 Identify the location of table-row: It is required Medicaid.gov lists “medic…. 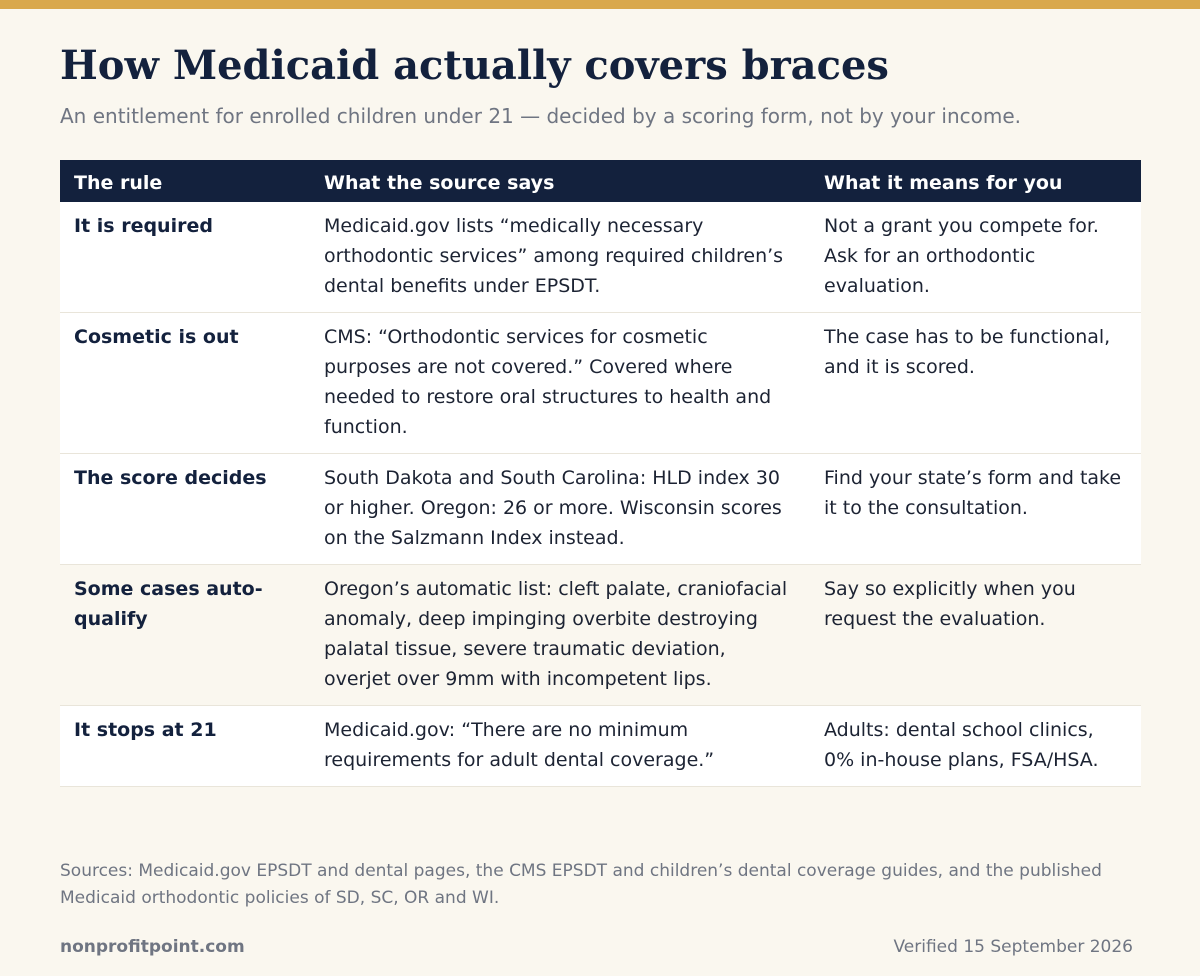
(600, 257).